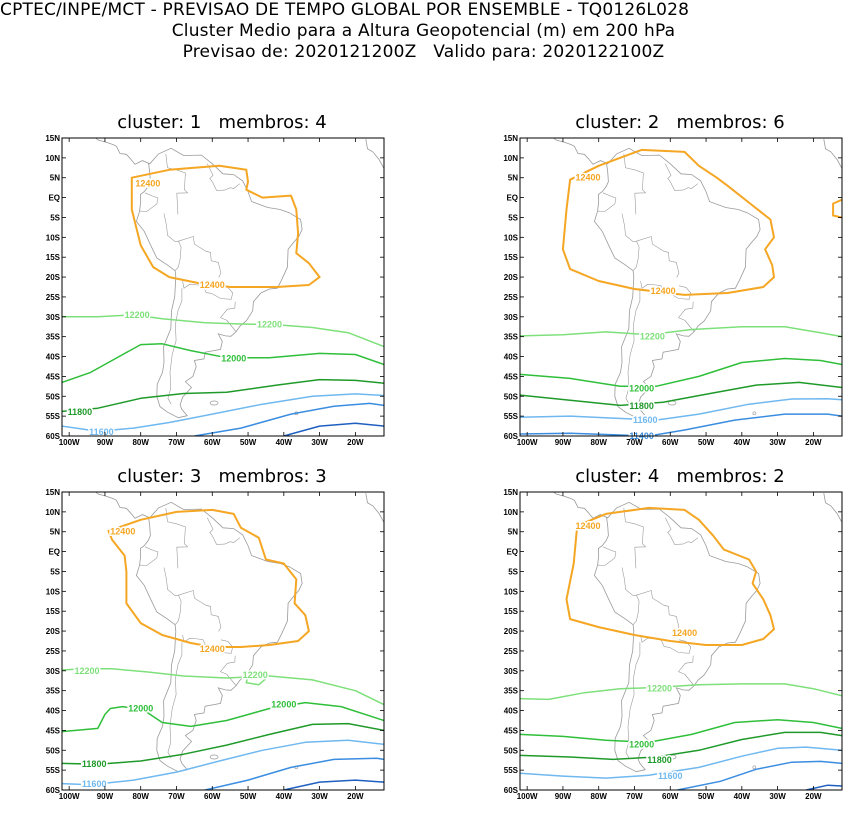 The width and height of the screenshot is (847, 816). Describe the element at coordinates (214, 757) in the screenshot. I see `falkland-islands` at that location.